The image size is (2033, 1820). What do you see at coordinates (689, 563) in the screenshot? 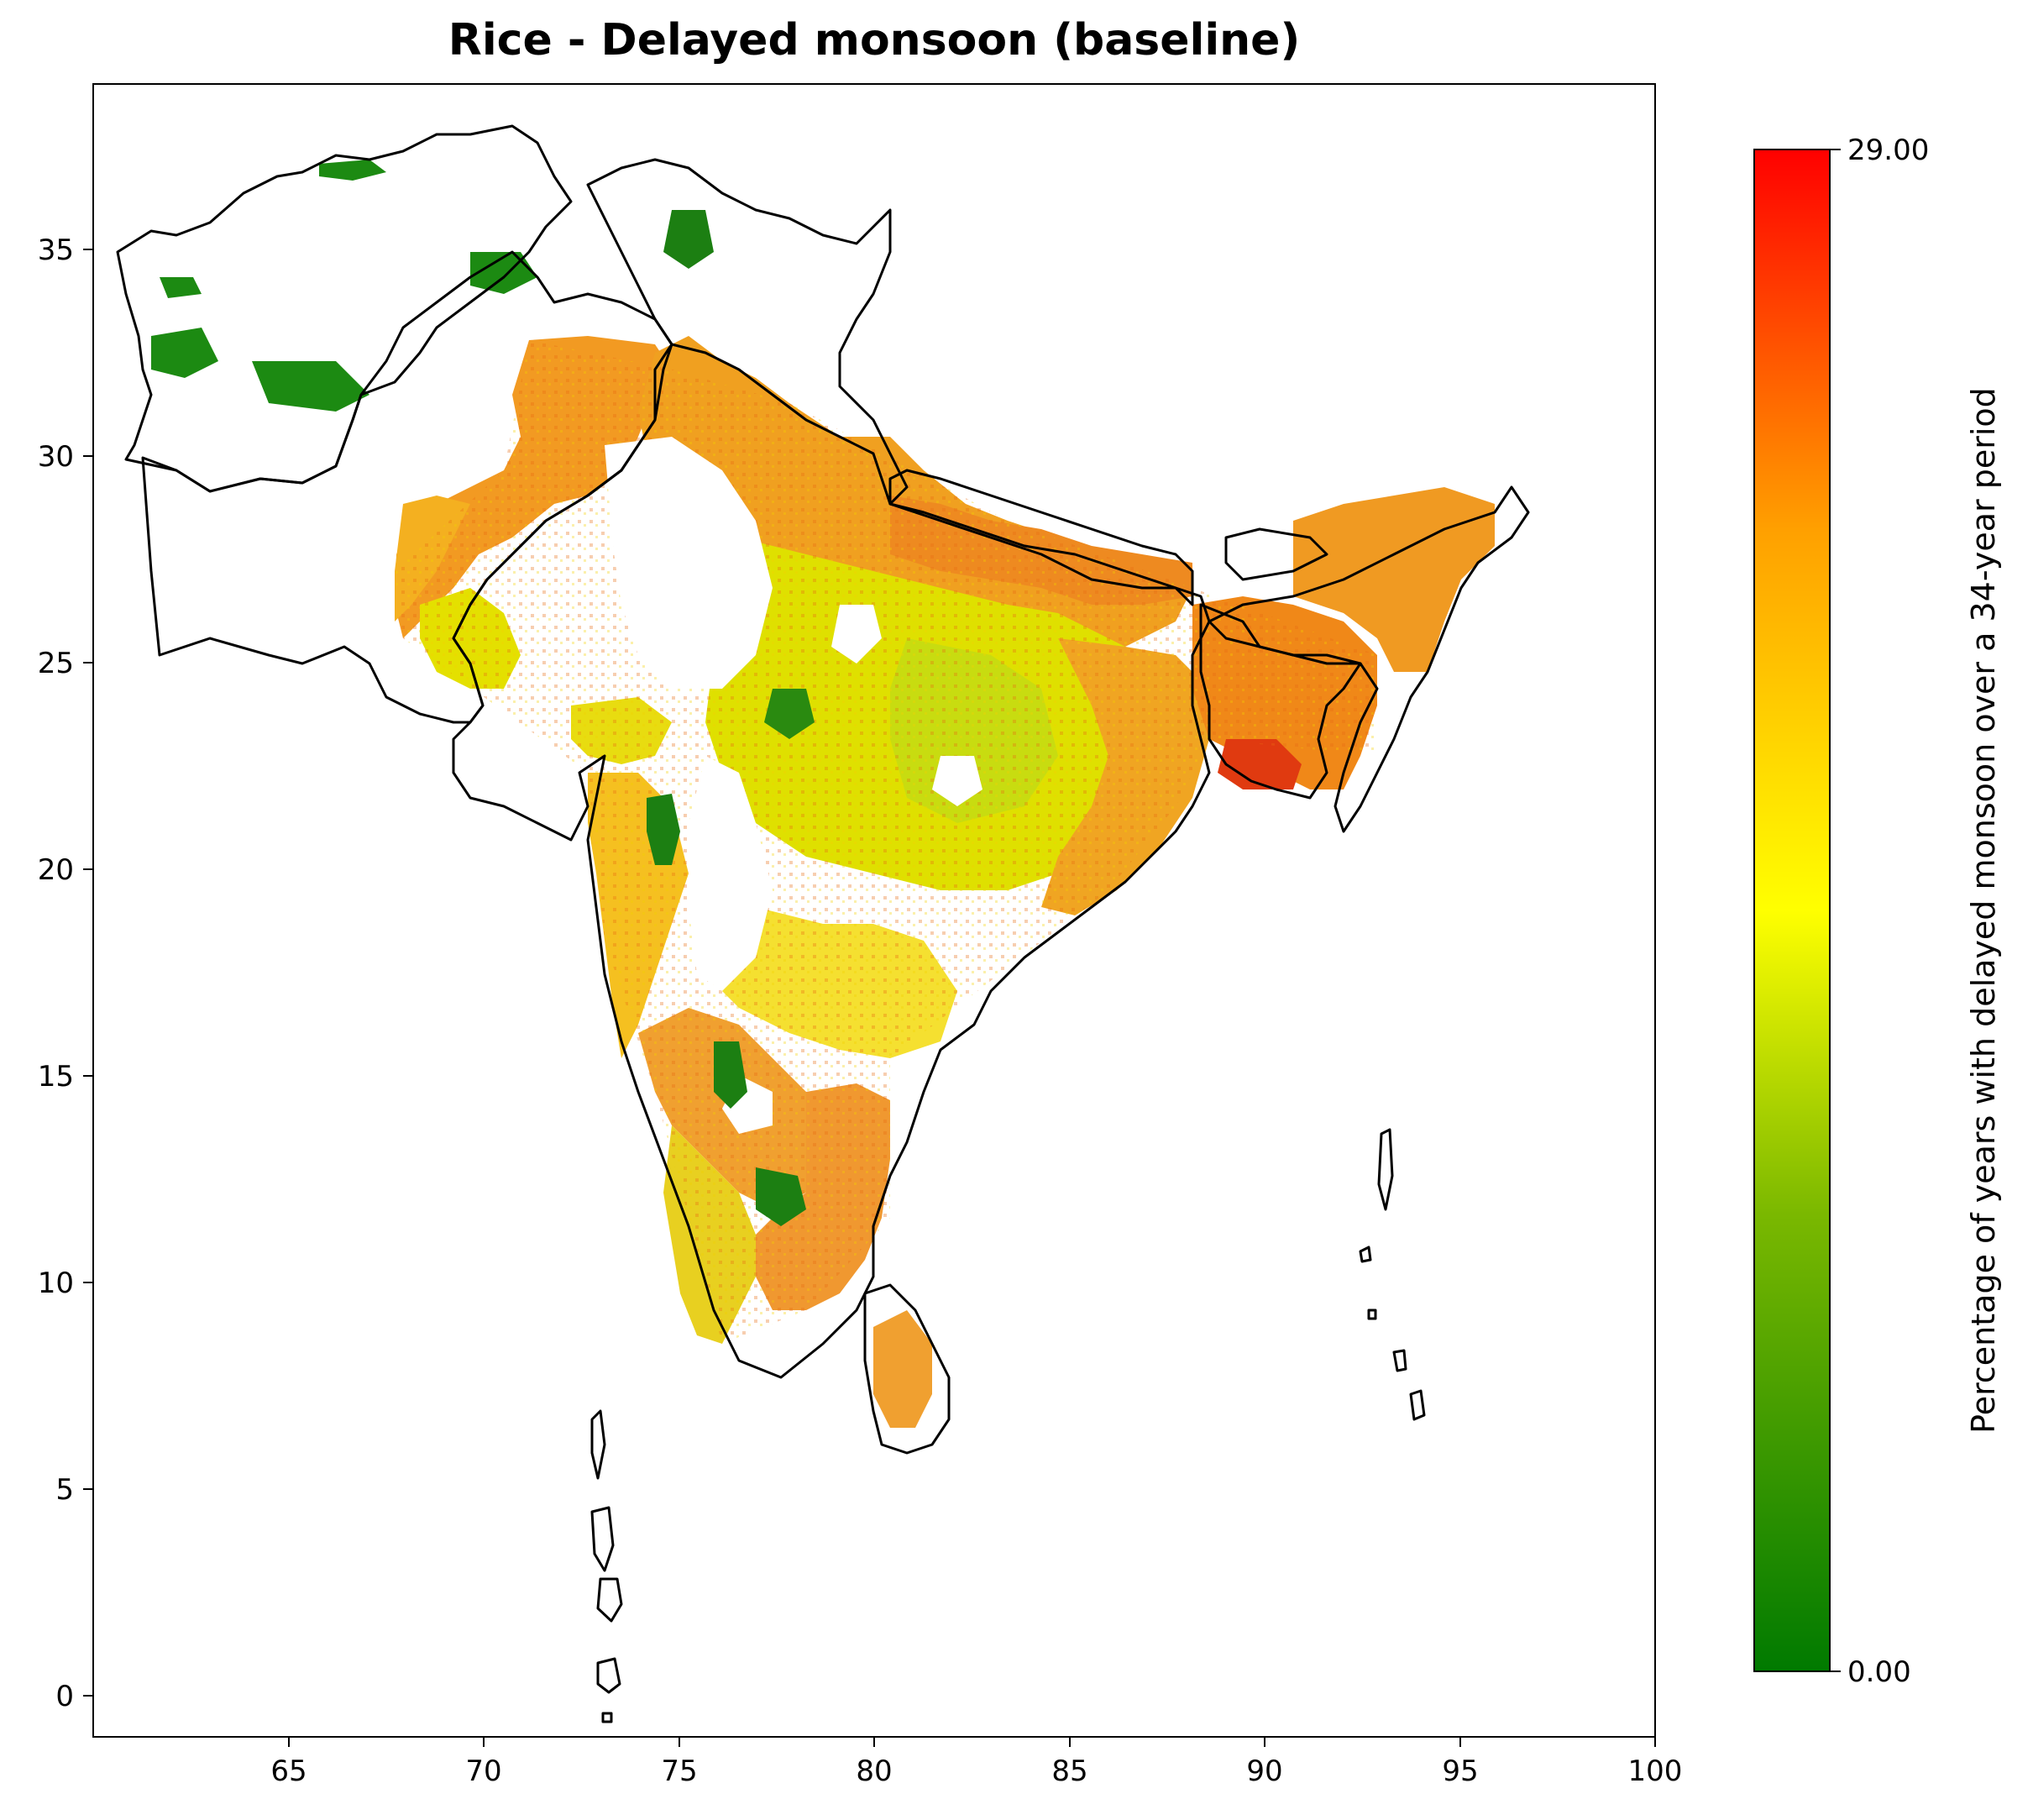
I see `no-data-thar` at bounding box center [689, 563].